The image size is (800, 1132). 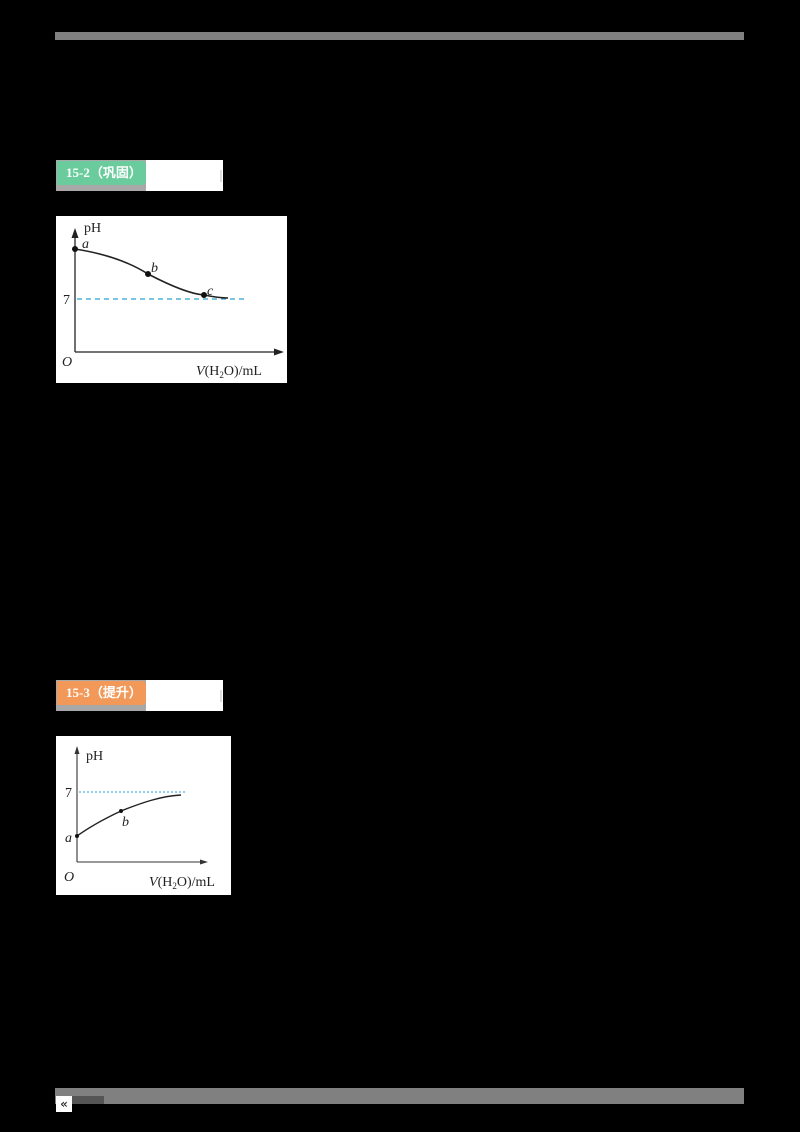 What do you see at coordinates (399, 36) in the screenshot?
I see `header-rule` at bounding box center [399, 36].